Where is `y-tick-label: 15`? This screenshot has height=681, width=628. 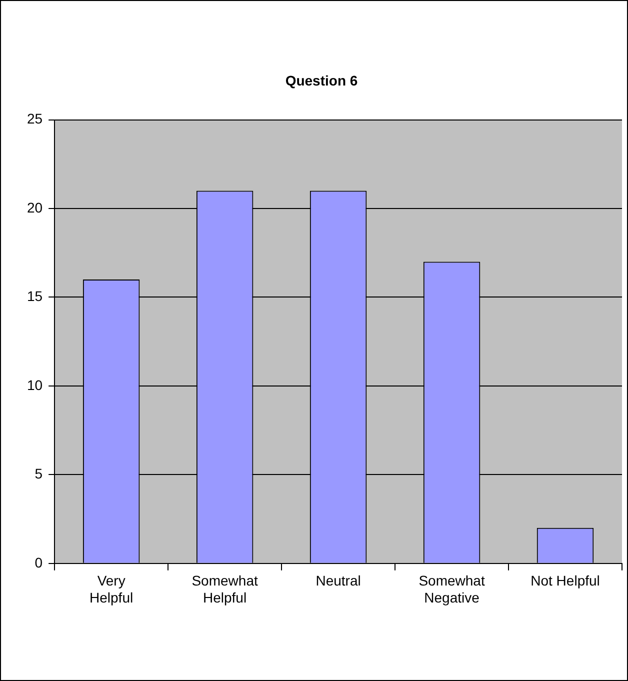
y-tick-label: 15 is located at coordinates (34, 296).